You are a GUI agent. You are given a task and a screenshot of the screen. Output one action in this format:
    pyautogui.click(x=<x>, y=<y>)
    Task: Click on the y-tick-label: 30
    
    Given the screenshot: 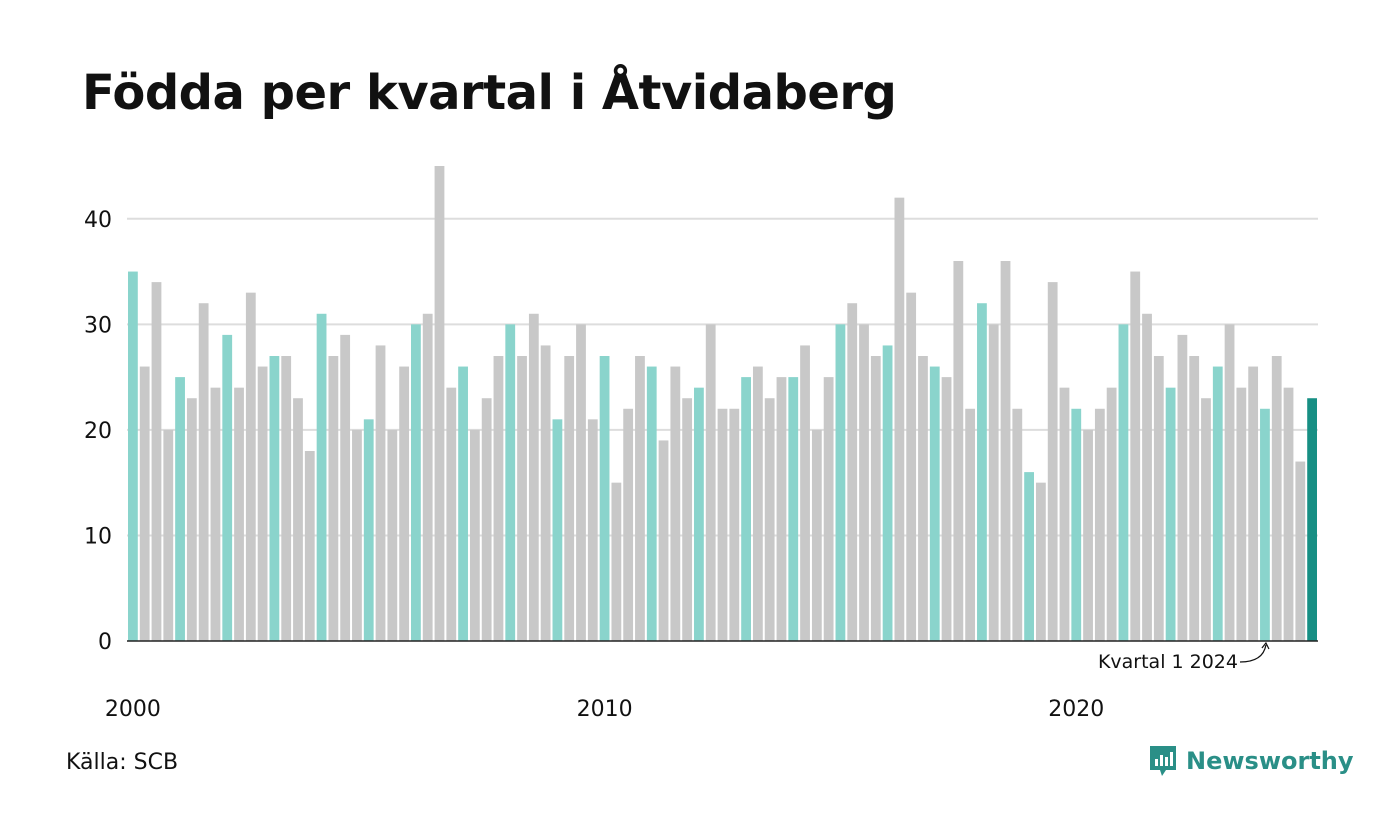 What is the action you would take?
    pyautogui.click(x=98, y=325)
    